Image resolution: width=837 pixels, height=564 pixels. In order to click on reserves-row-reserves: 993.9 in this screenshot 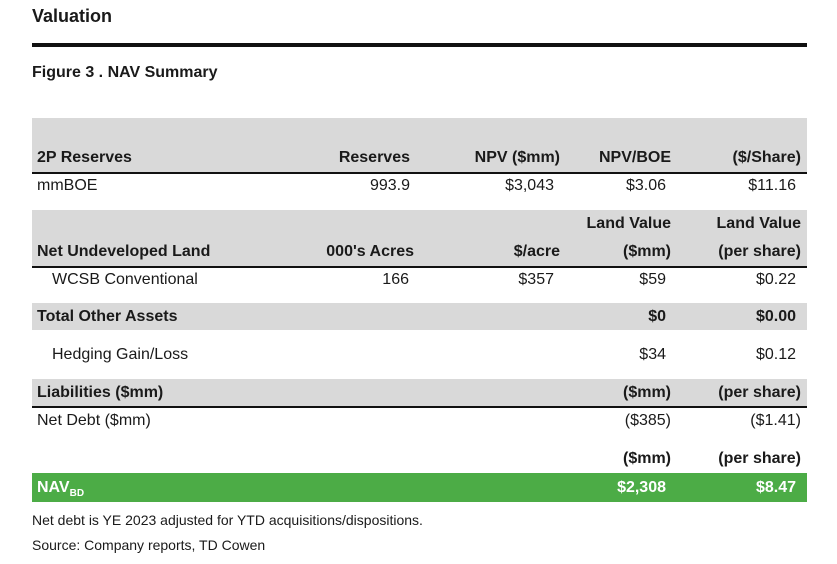, I will do `click(389, 185)`.